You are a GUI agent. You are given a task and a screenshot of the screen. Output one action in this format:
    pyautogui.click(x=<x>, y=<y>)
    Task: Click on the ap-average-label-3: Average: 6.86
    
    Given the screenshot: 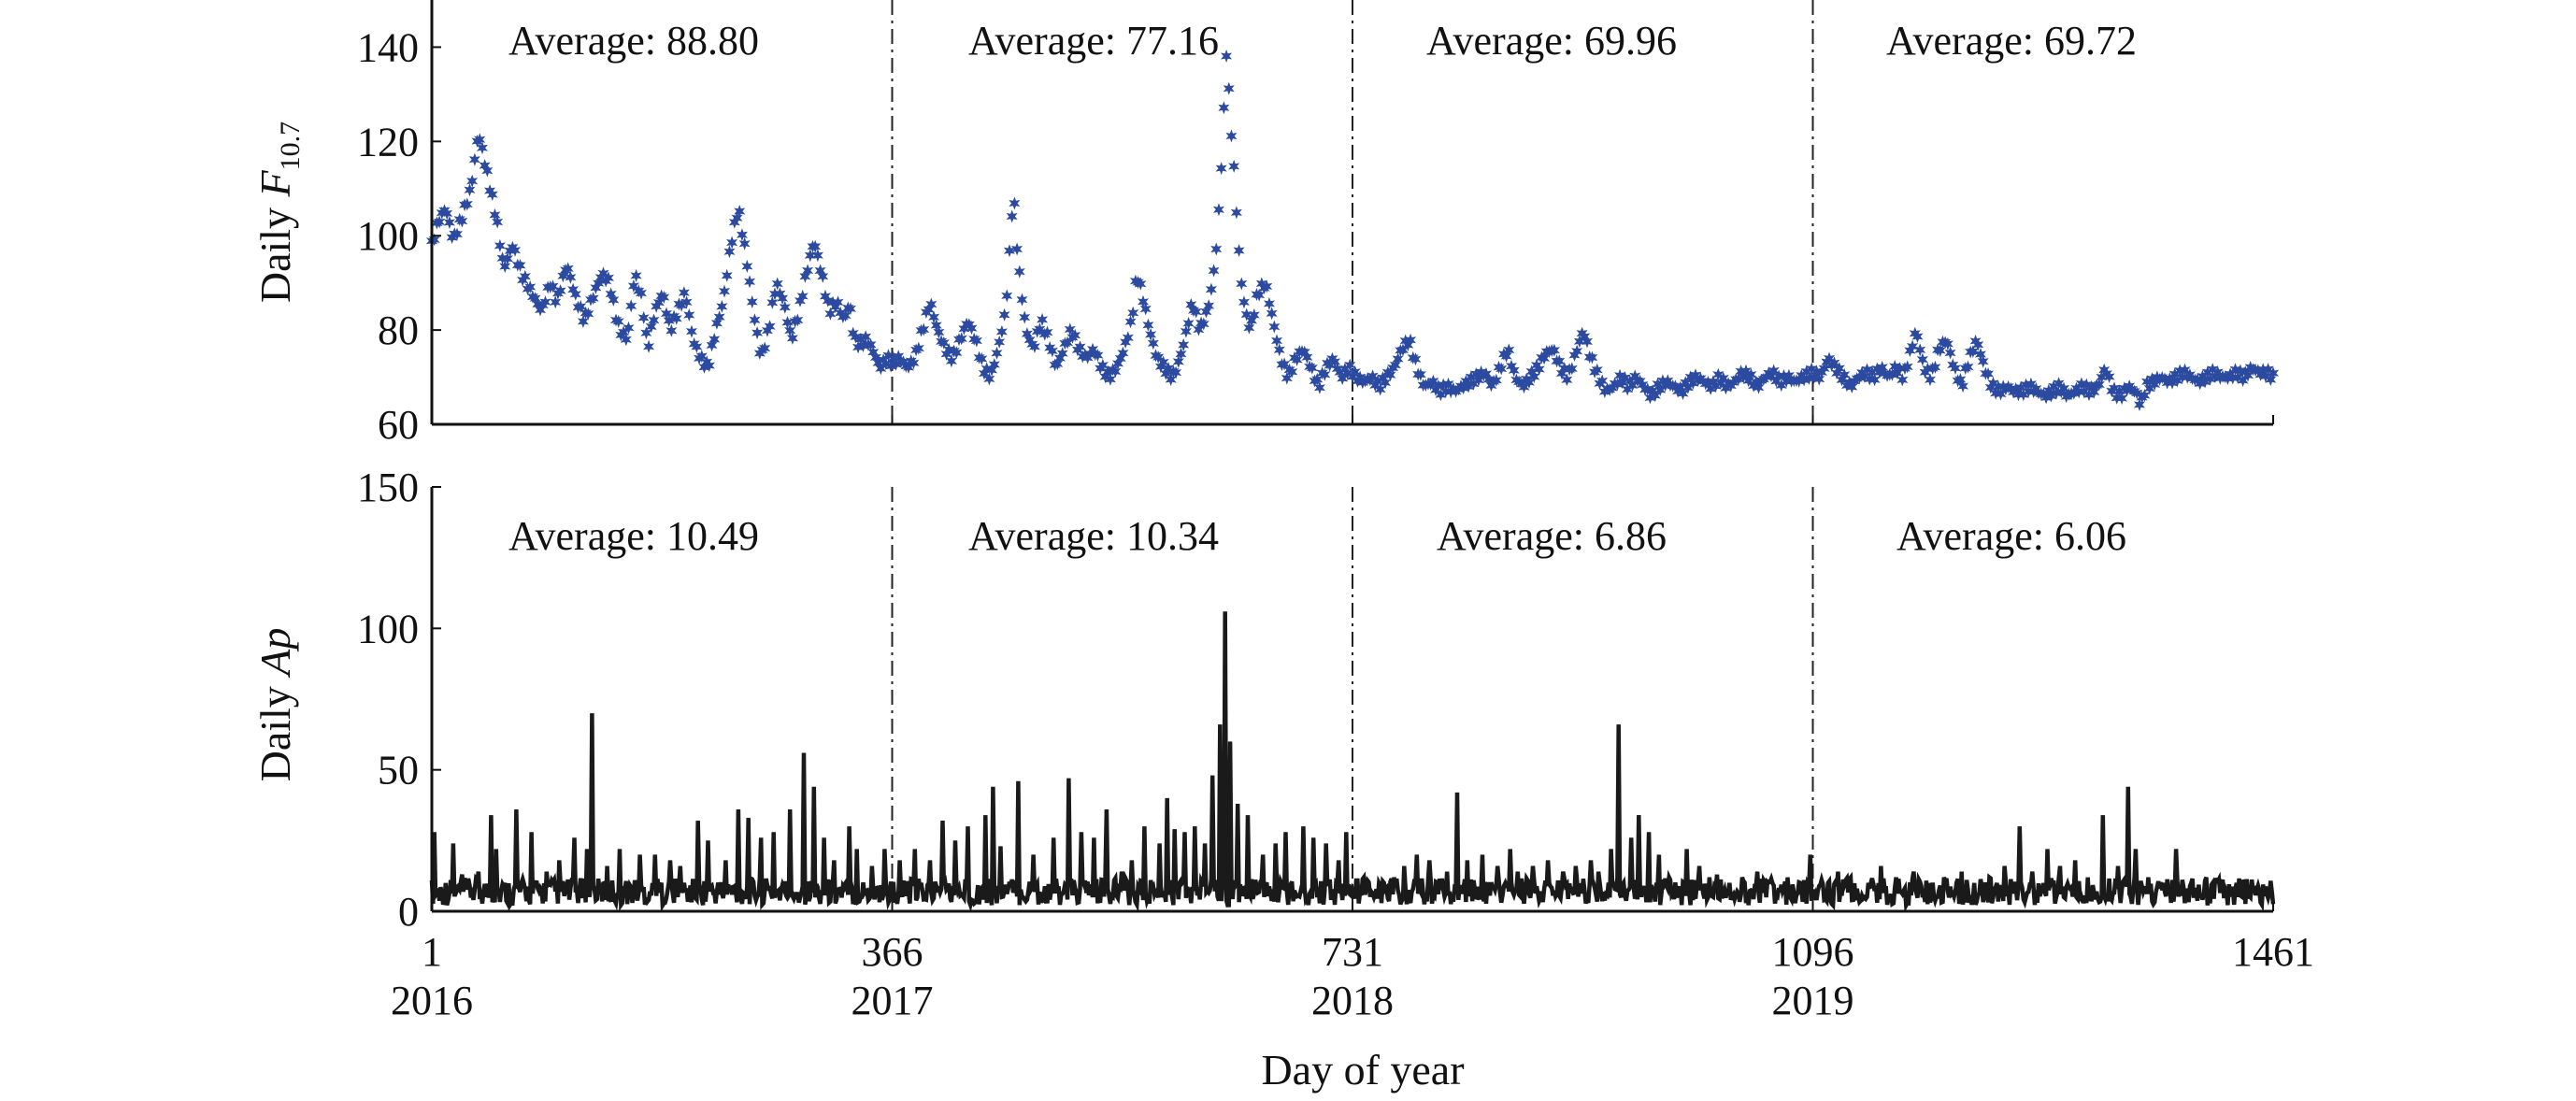 What is the action you would take?
    pyautogui.click(x=1552, y=536)
    